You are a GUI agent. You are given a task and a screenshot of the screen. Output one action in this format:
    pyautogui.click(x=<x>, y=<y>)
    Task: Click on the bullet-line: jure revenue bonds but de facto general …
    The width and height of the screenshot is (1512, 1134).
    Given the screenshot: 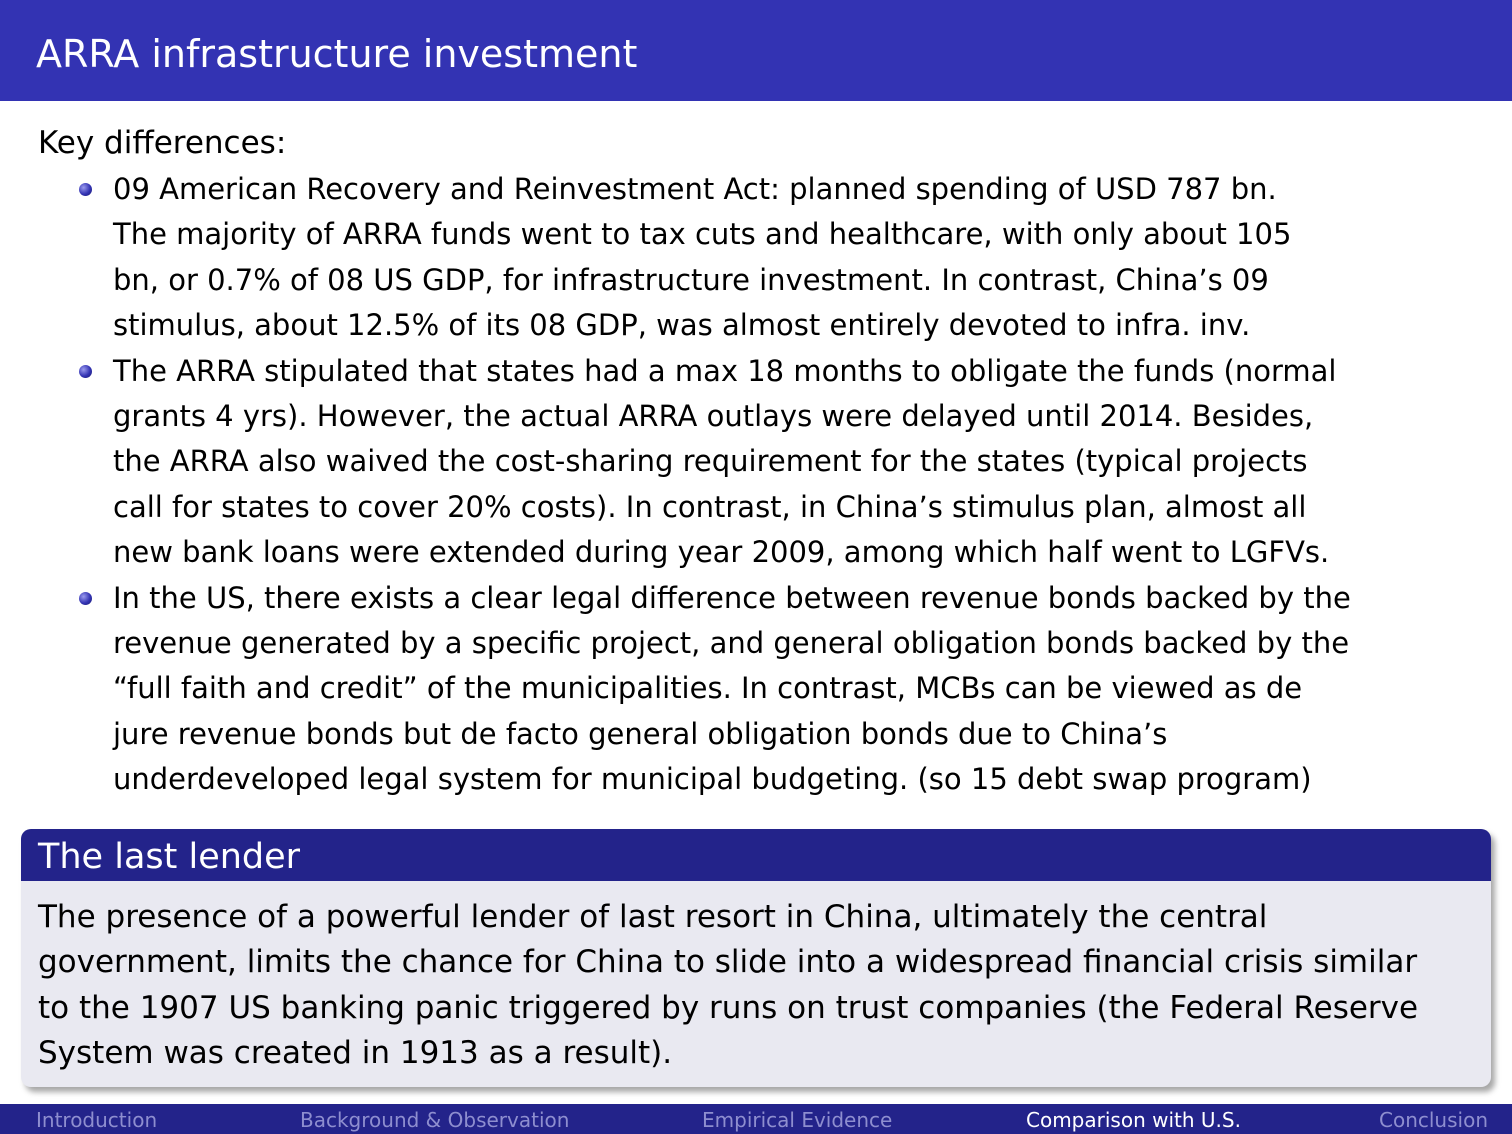 What is the action you would take?
    pyautogui.click(x=640, y=733)
    